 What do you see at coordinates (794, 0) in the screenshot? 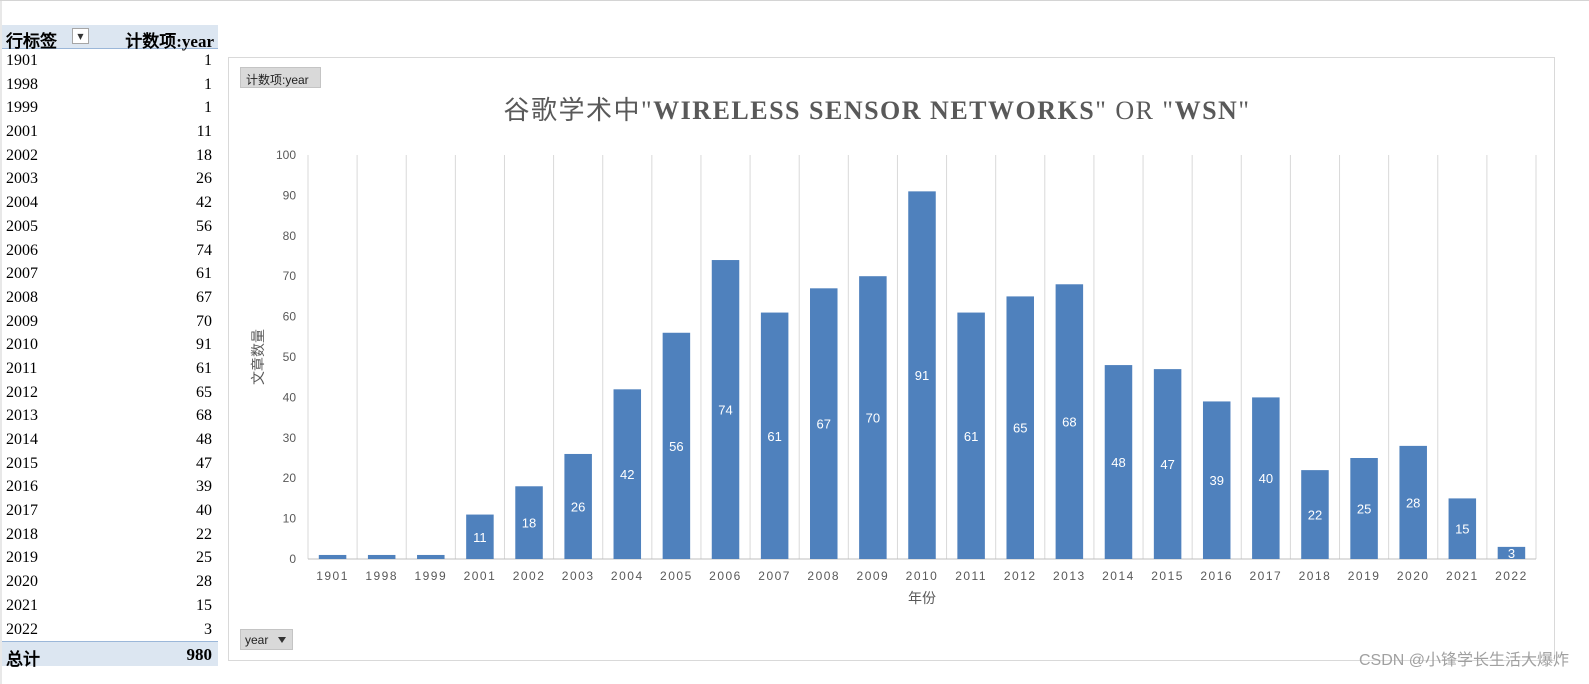
I see `window-top-border` at bounding box center [794, 0].